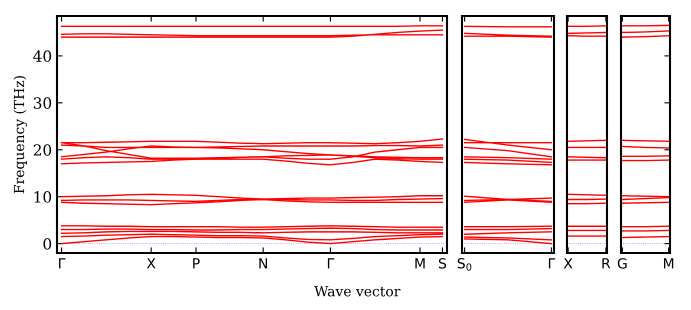  What do you see at coordinates (465, 264) in the screenshot?
I see `x-tick-label: S$_{0}$` at bounding box center [465, 264].